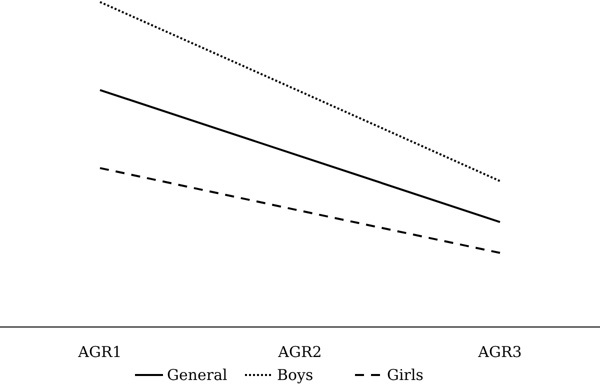 The width and height of the screenshot is (600, 390). I want to click on legend-label: Boys, so click(295, 375).